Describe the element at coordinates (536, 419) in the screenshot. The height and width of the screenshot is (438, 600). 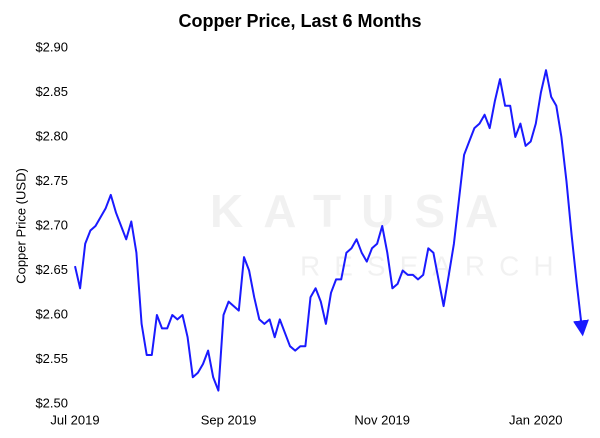
I see `x-tick-label: Jan 2020` at that location.